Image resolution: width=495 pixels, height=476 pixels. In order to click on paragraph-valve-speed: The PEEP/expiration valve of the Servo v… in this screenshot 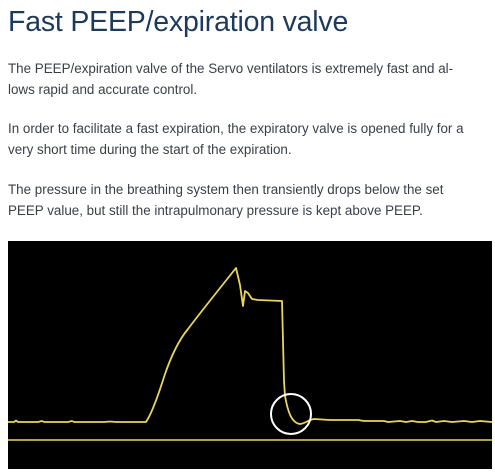, I will do `click(250, 79)`.